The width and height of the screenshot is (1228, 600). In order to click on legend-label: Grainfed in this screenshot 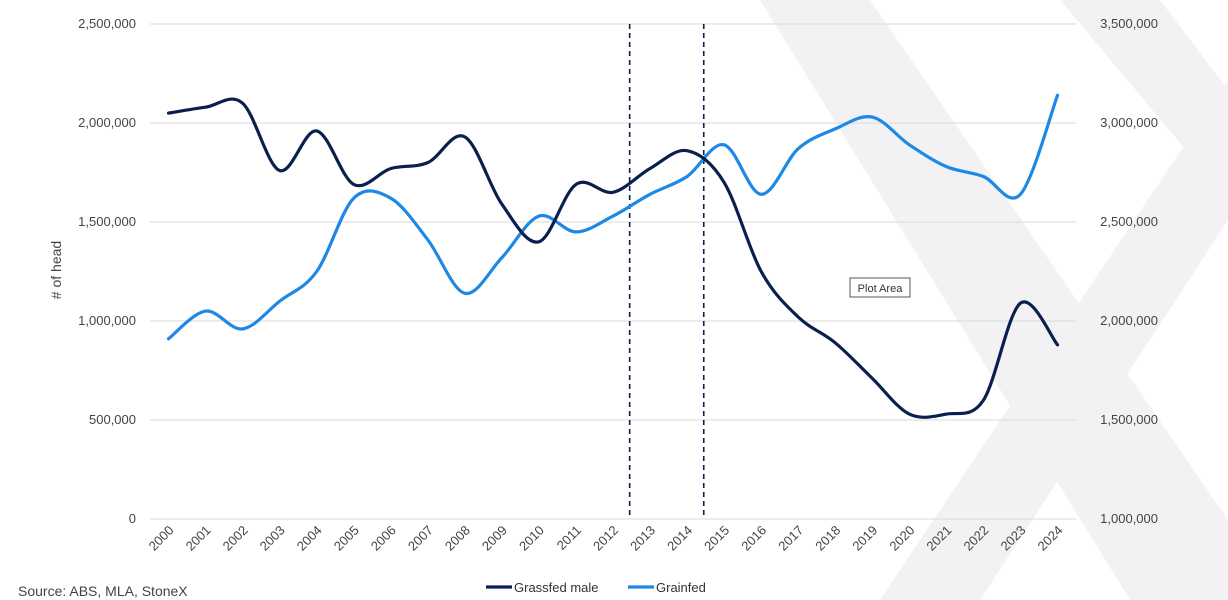, I will do `click(681, 587)`.